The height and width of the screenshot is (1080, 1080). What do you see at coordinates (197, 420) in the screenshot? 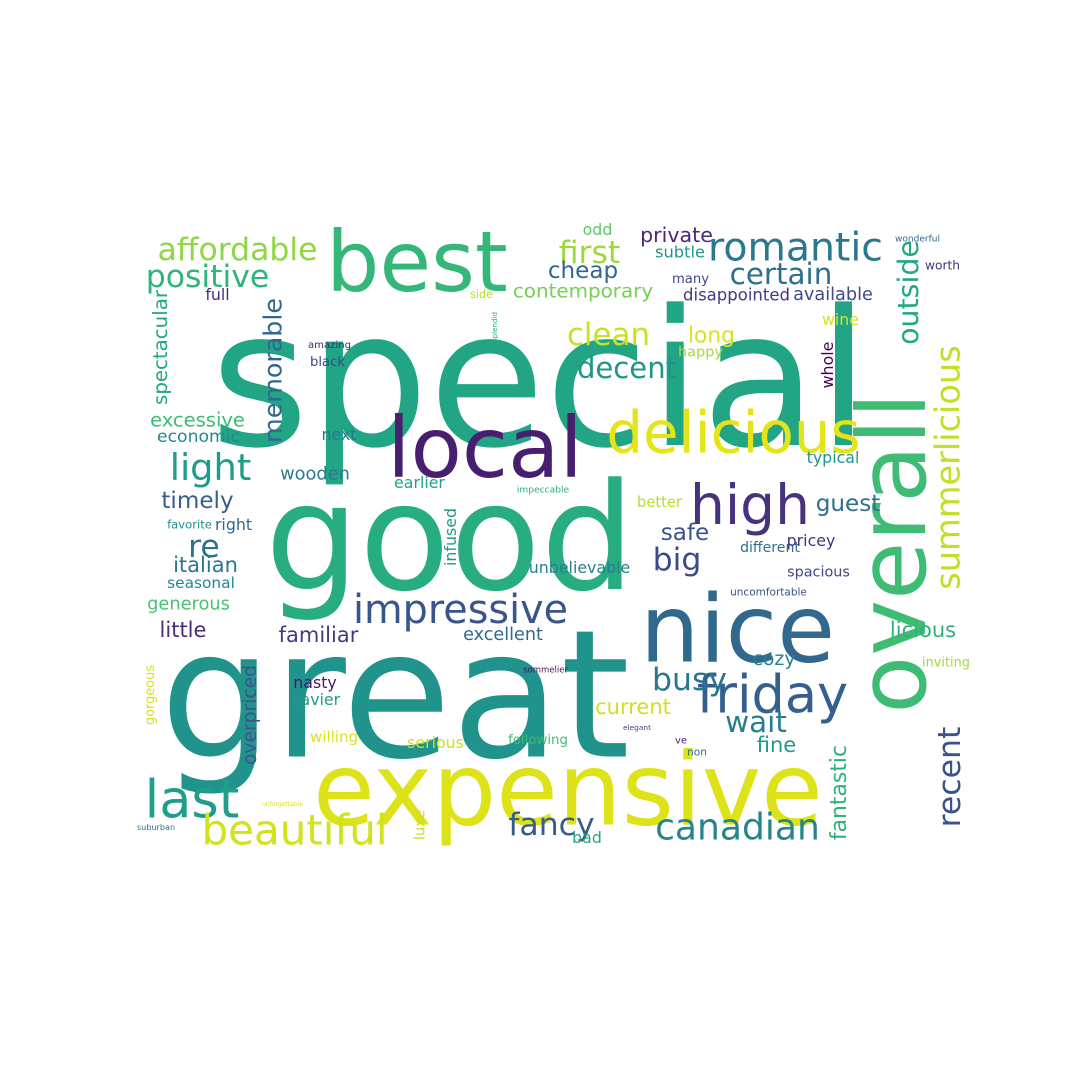
I see `cloud-word: excessive` at bounding box center [197, 420].